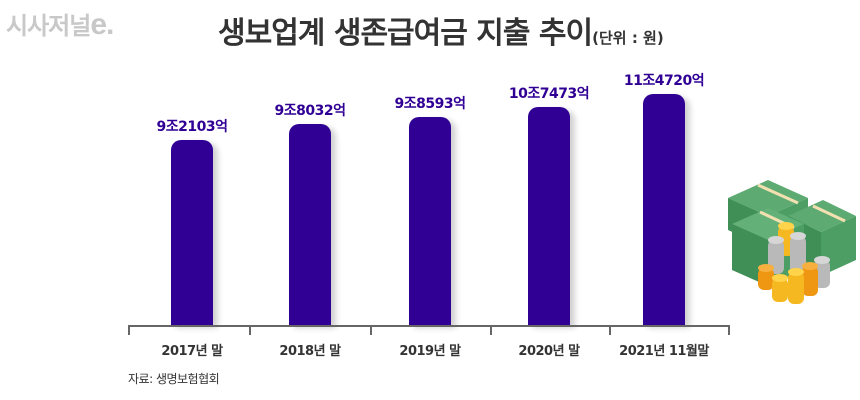 This screenshot has width=860, height=400. Describe the element at coordinates (664, 81) in the screenshot. I see `bar-value-label: 11조4720억` at that location.